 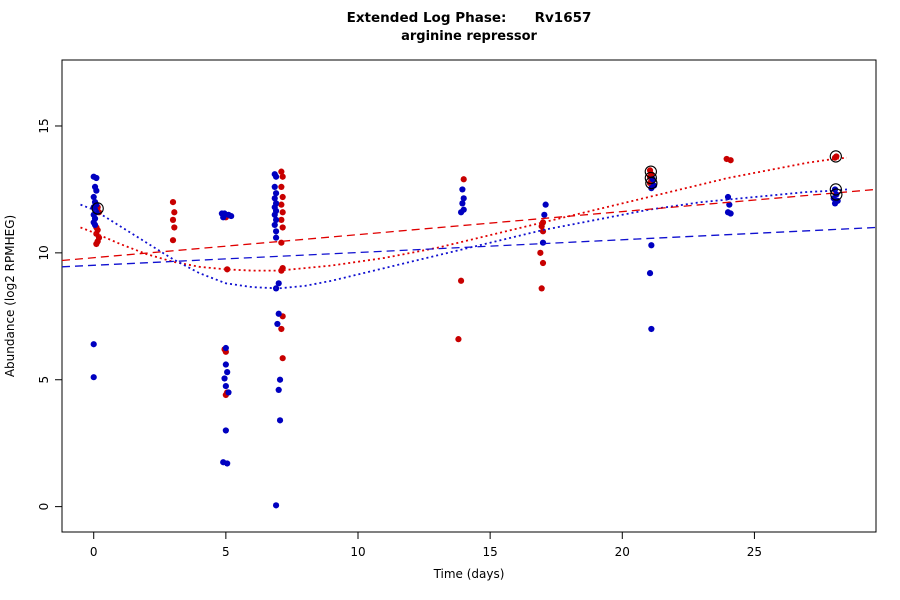 I want to click on y-axis-label: Abundance (log2 RPMHEG), so click(x=10, y=296).